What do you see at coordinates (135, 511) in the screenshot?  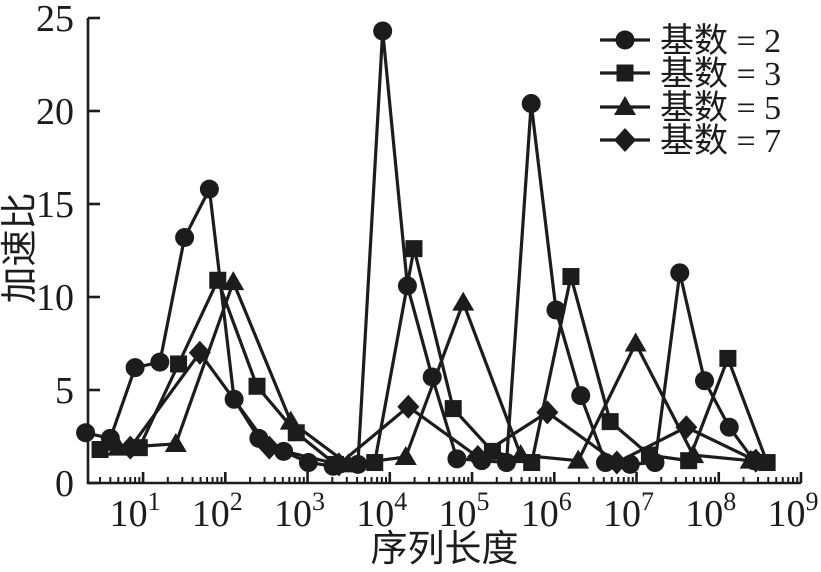 I see `x-tick-label: 10¹` at bounding box center [135, 511].